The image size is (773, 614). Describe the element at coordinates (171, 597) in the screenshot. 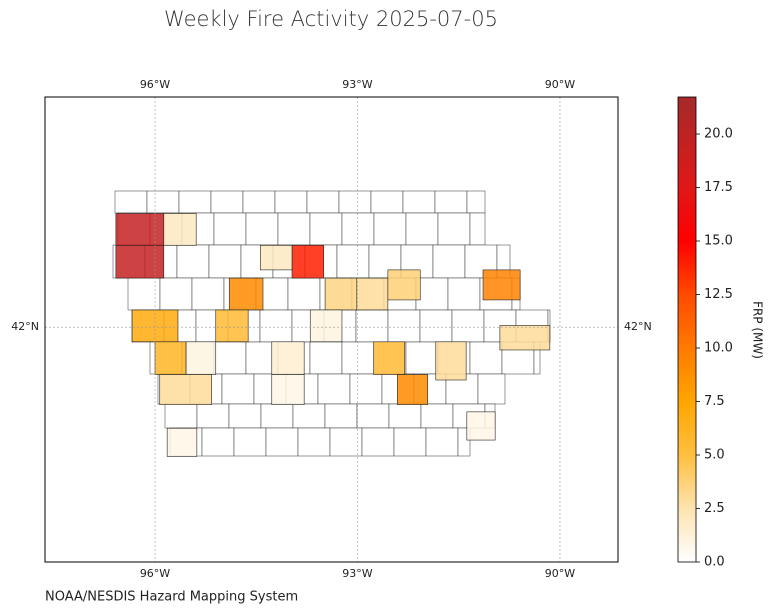

I see `source-note: NOAA/NESDIS Hazard Mapping System` at that location.